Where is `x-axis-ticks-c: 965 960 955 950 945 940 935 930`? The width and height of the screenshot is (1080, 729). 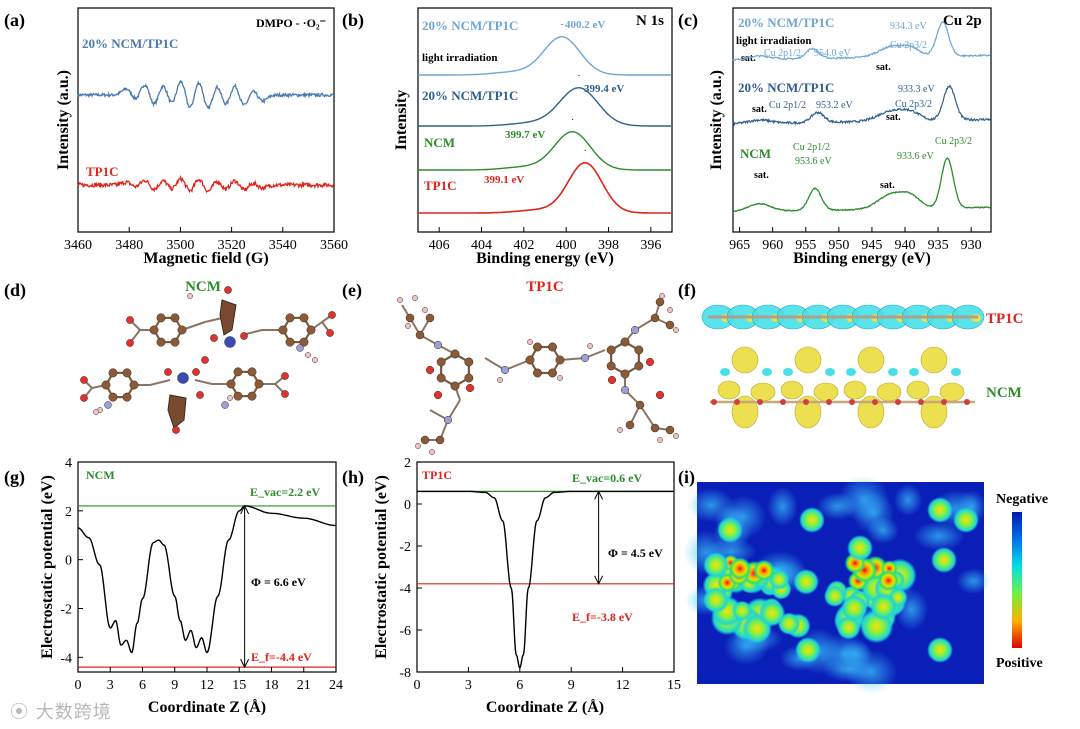
x-axis-ticks-c: 965 960 955 950 945 940 935 930 is located at coordinates (855, 240).